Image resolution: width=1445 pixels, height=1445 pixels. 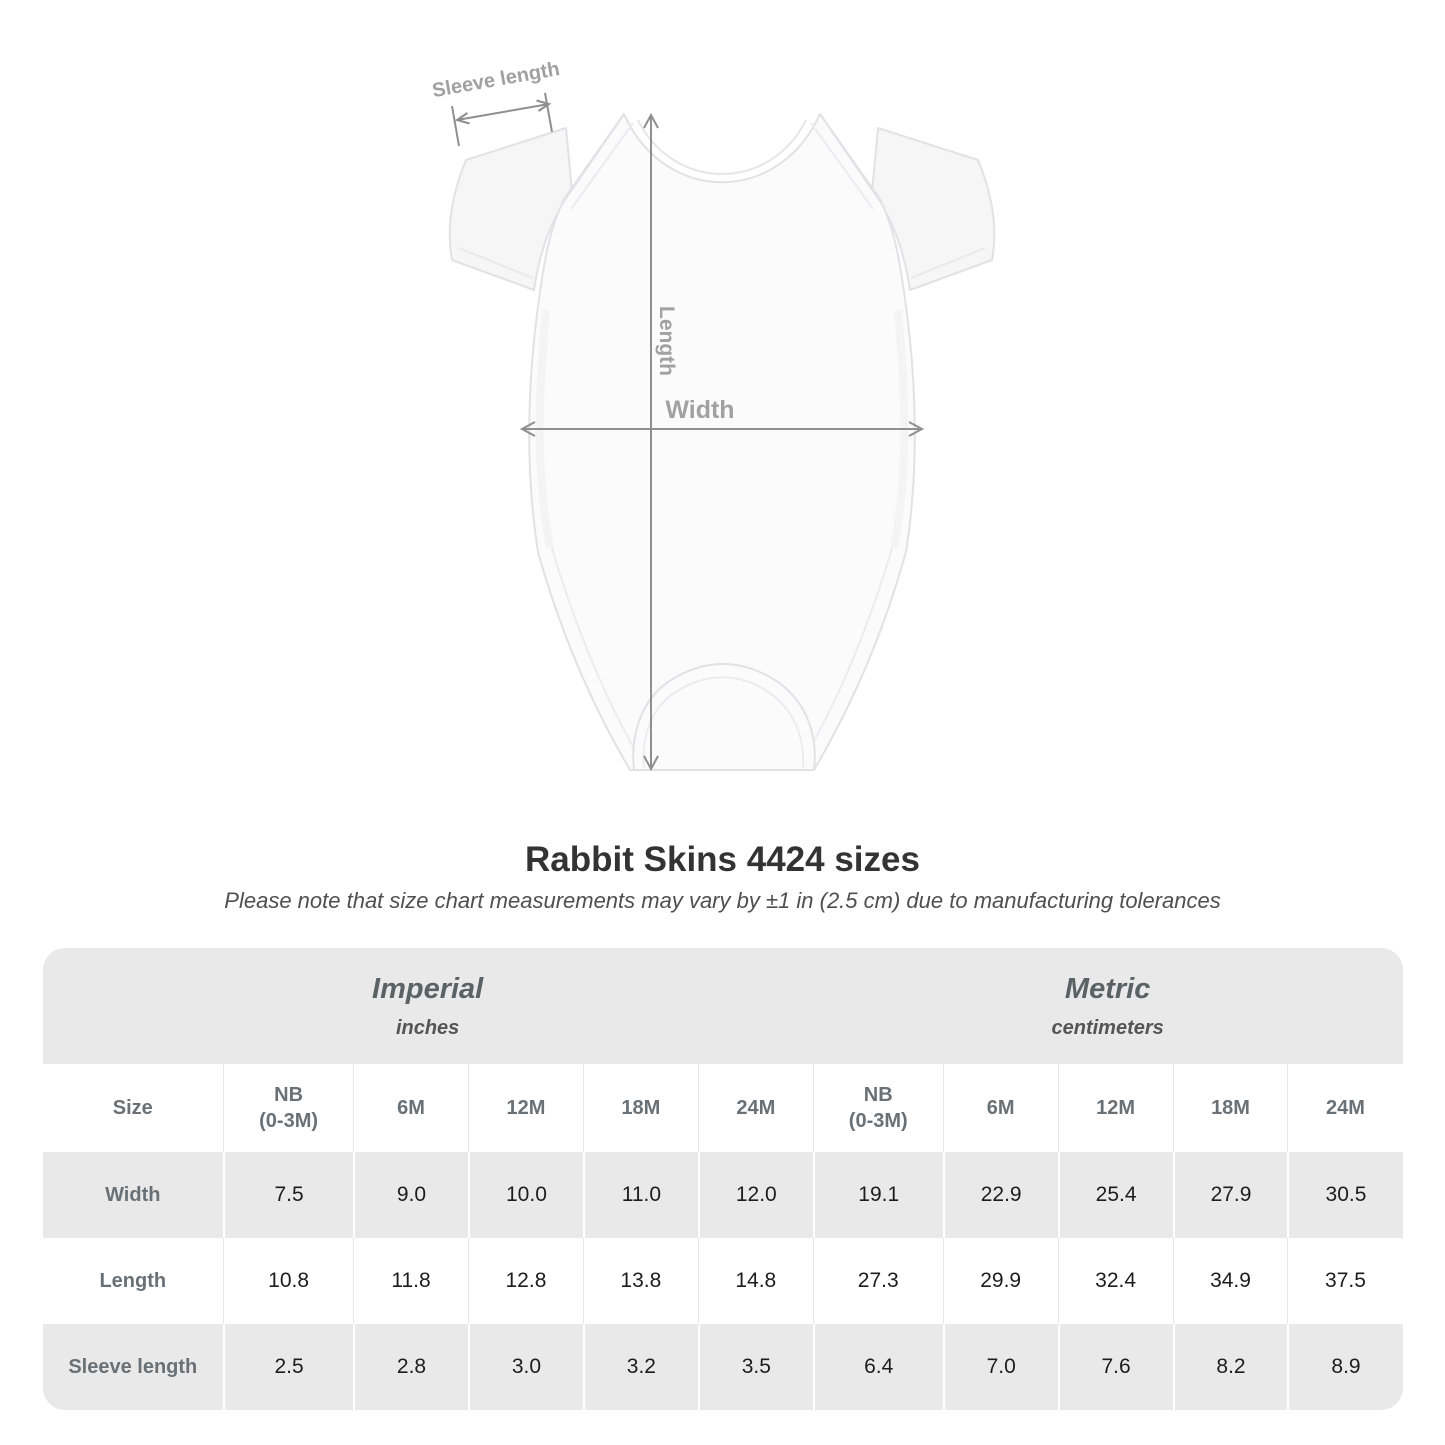 What do you see at coordinates (288, 1281) in the screenshot?
I see `table-cell: 10.8` at bounding box center [288, 1281].